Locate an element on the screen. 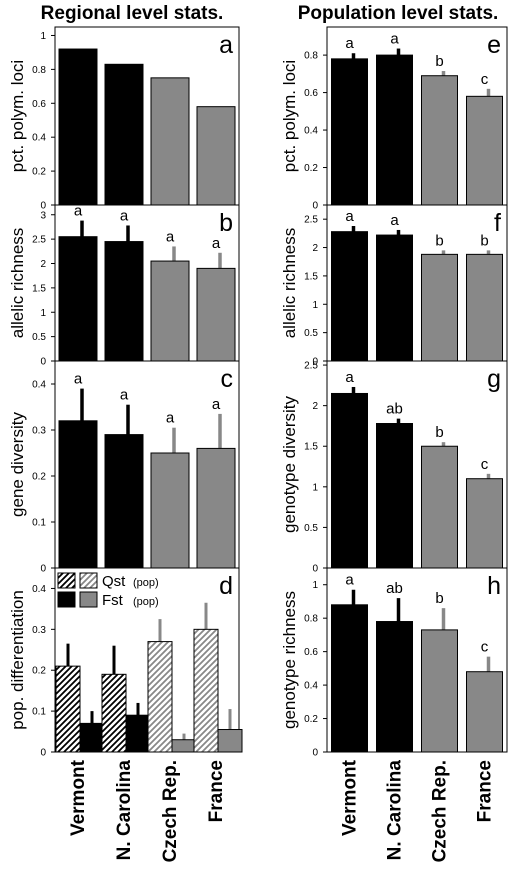  panel-letter: b is located at coordinates (226, 223).